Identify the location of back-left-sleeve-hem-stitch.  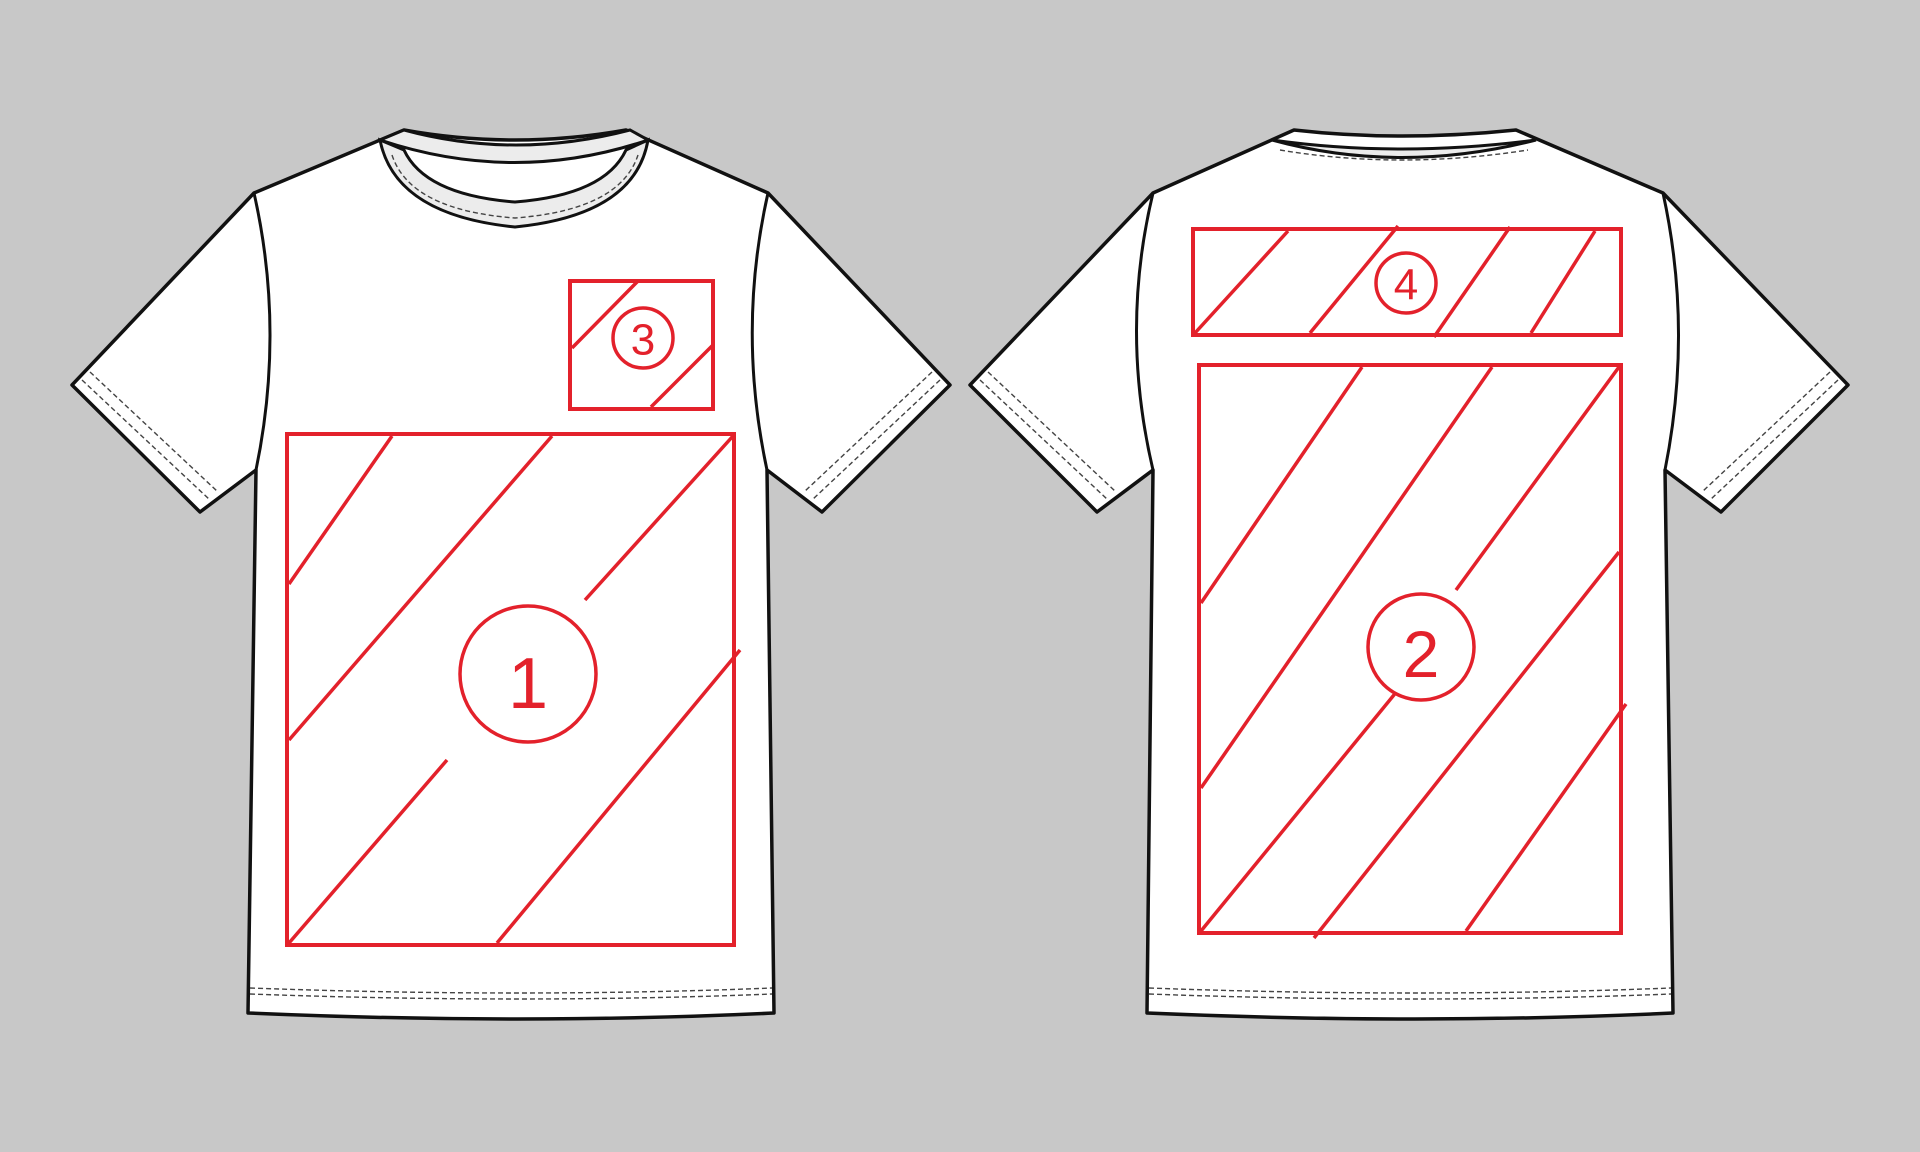
(1048, 436).